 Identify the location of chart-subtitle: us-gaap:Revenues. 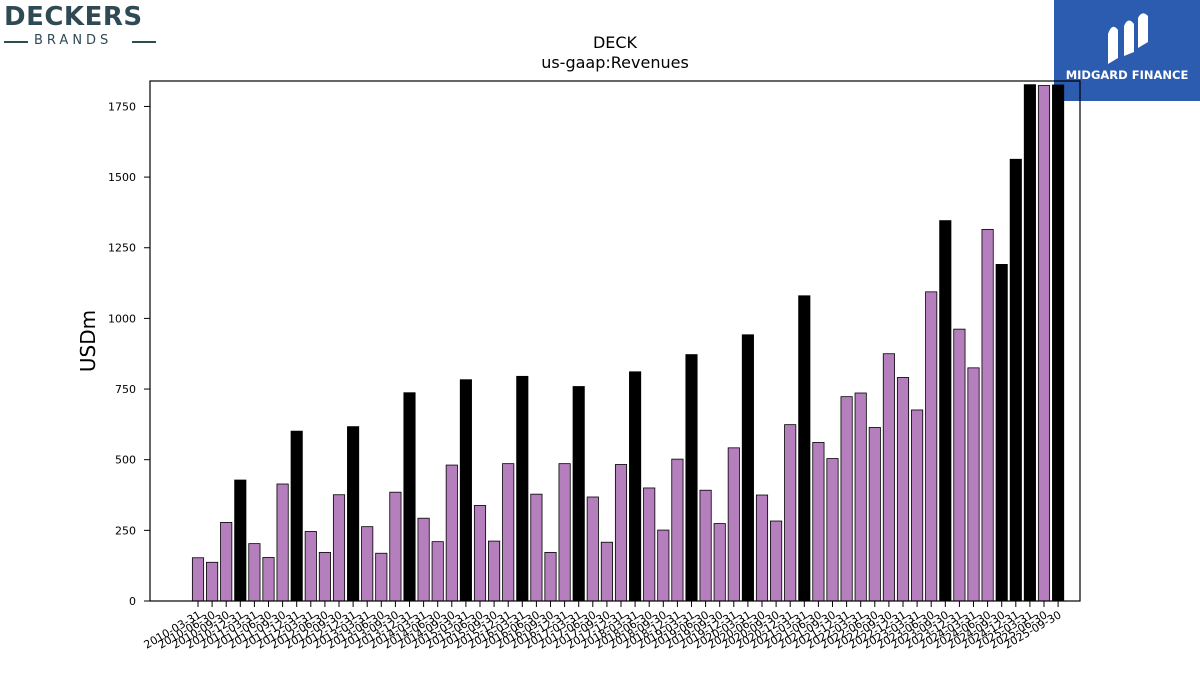
(615, 62).